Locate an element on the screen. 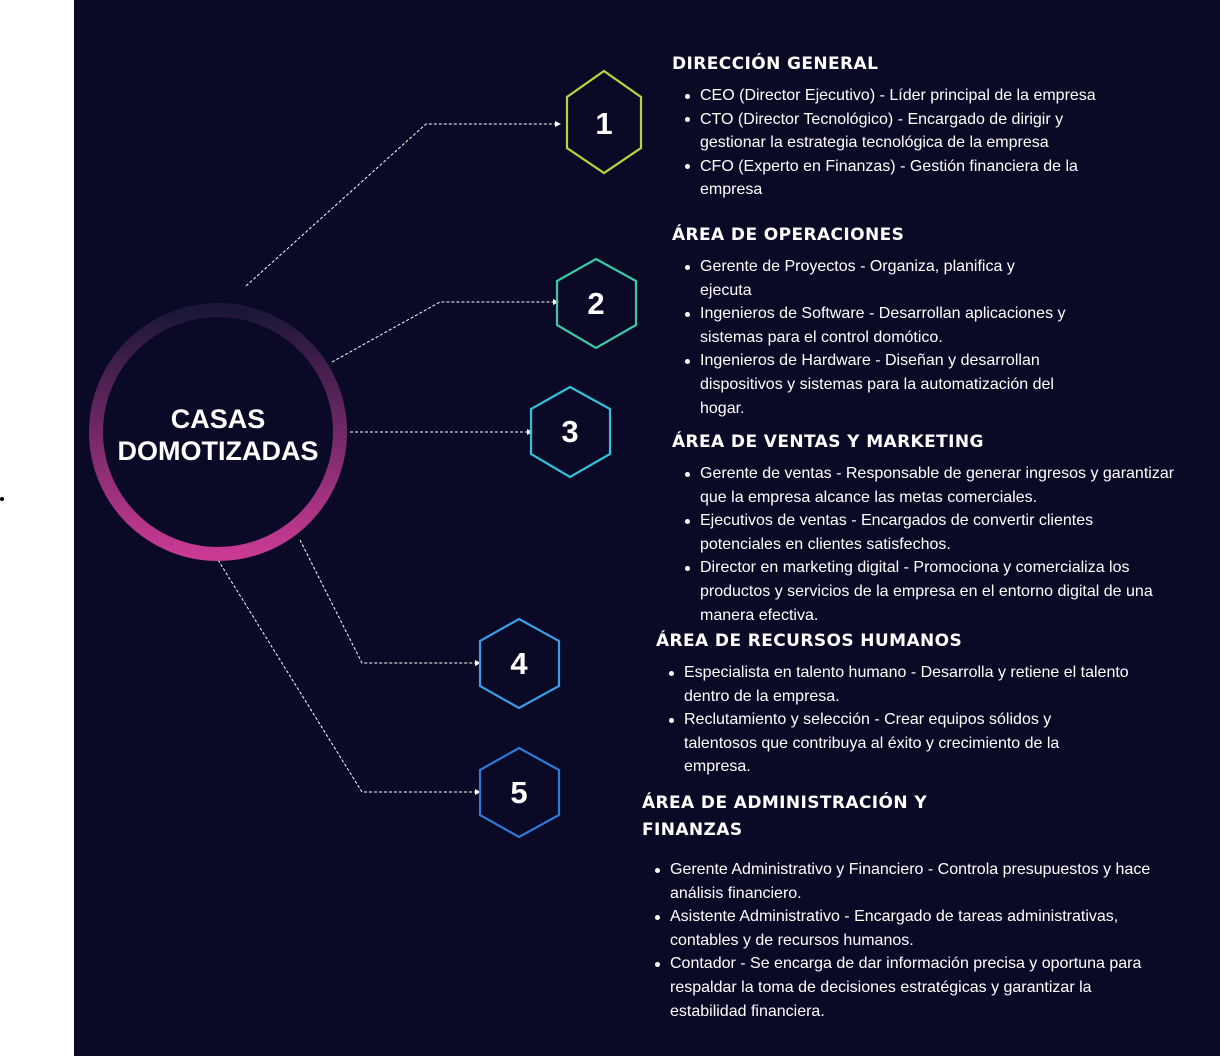  hexagon-3-number: 3 is located at coordinates (569, 431).